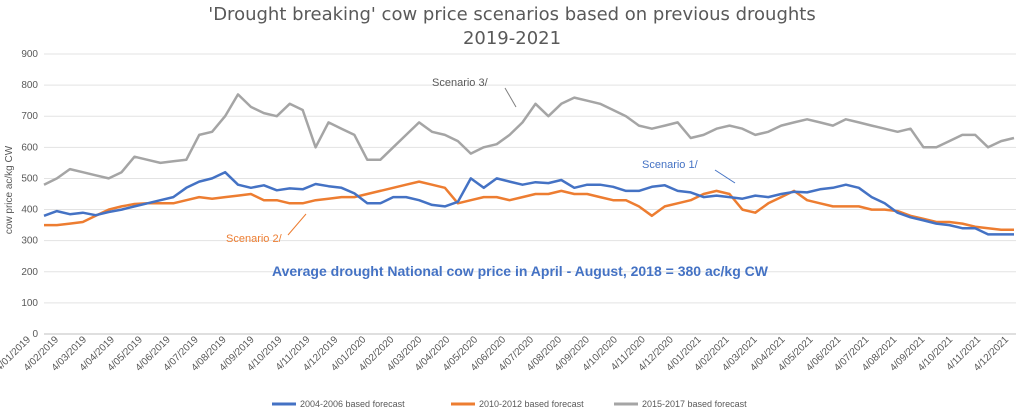 The height and width of the screenshot is (414, 1024). What do you see at coordinates (9, 189) in the screenshot?
I see `y-axis-label: cow price ac/kg CW` at bounding box center [9, 189].